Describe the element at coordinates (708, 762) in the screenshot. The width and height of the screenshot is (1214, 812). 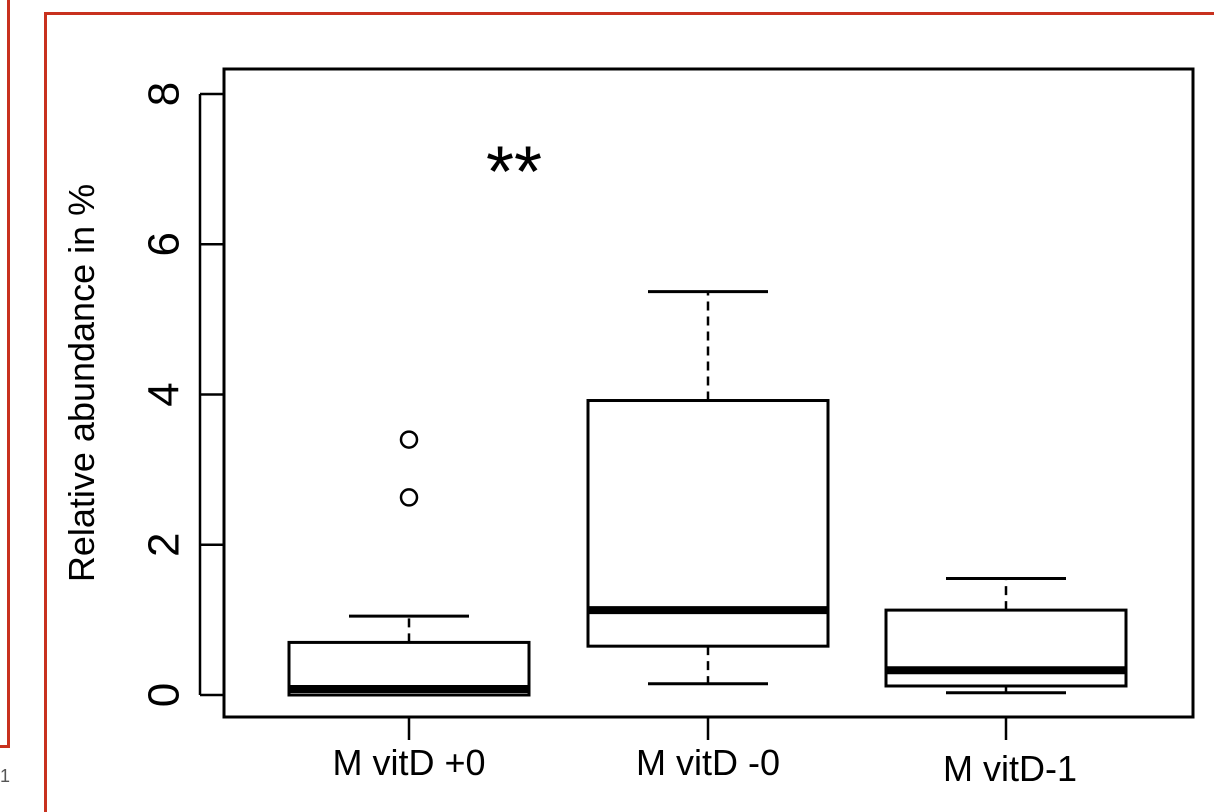
I see `x-tick-label: M vitD -0` at that location.